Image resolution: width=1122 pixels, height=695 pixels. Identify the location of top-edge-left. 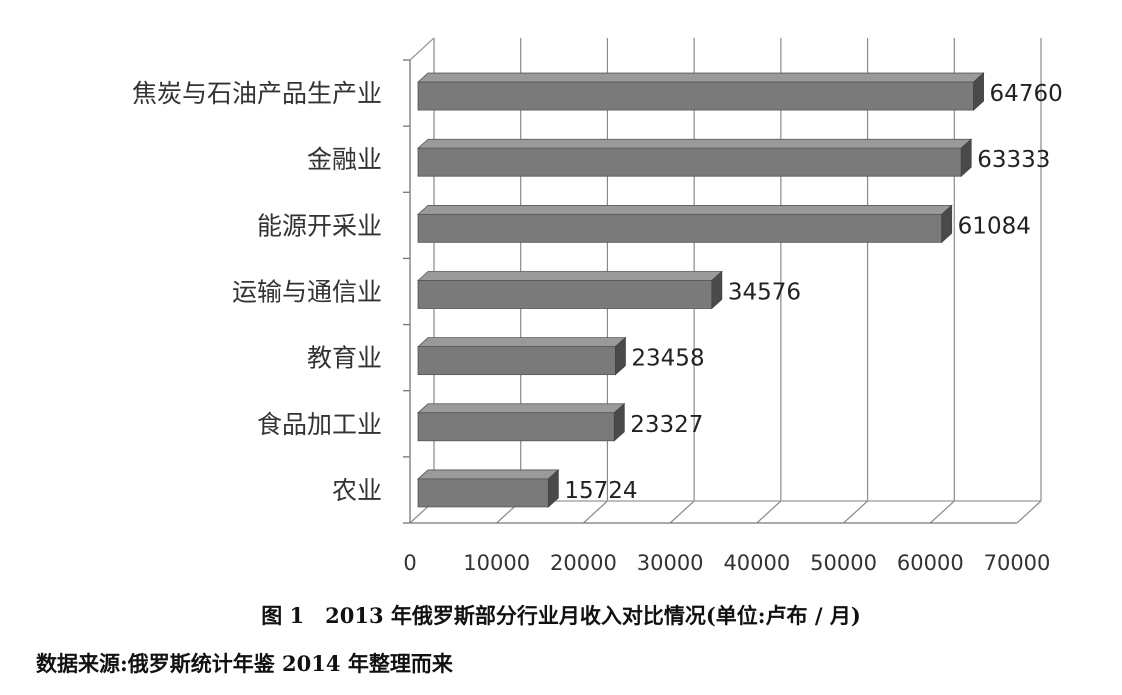
(422, 49).